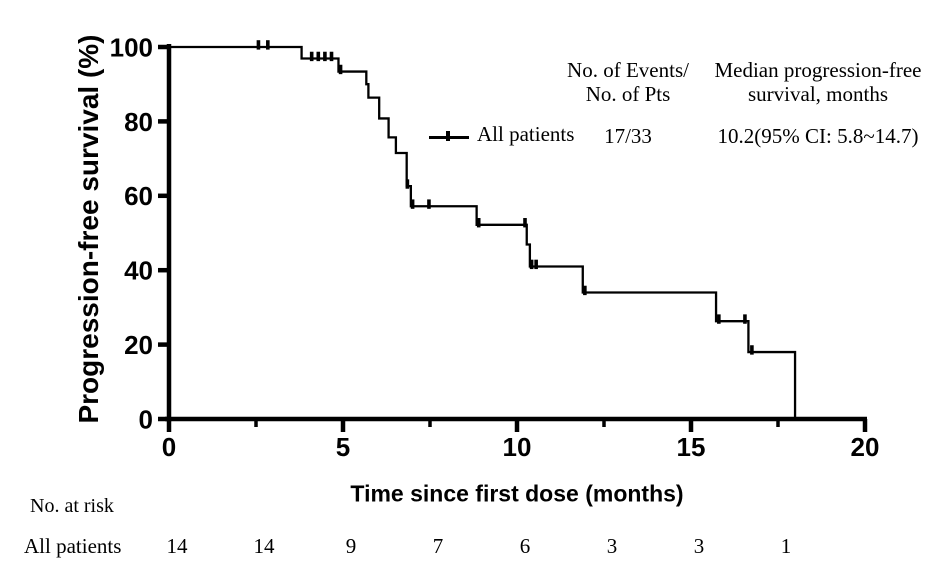  What do you see at coordinates (88, 229) in the screenshot?
I see `y-axis-title: Progression-free survival (%)` at bounding box center [88, 229].